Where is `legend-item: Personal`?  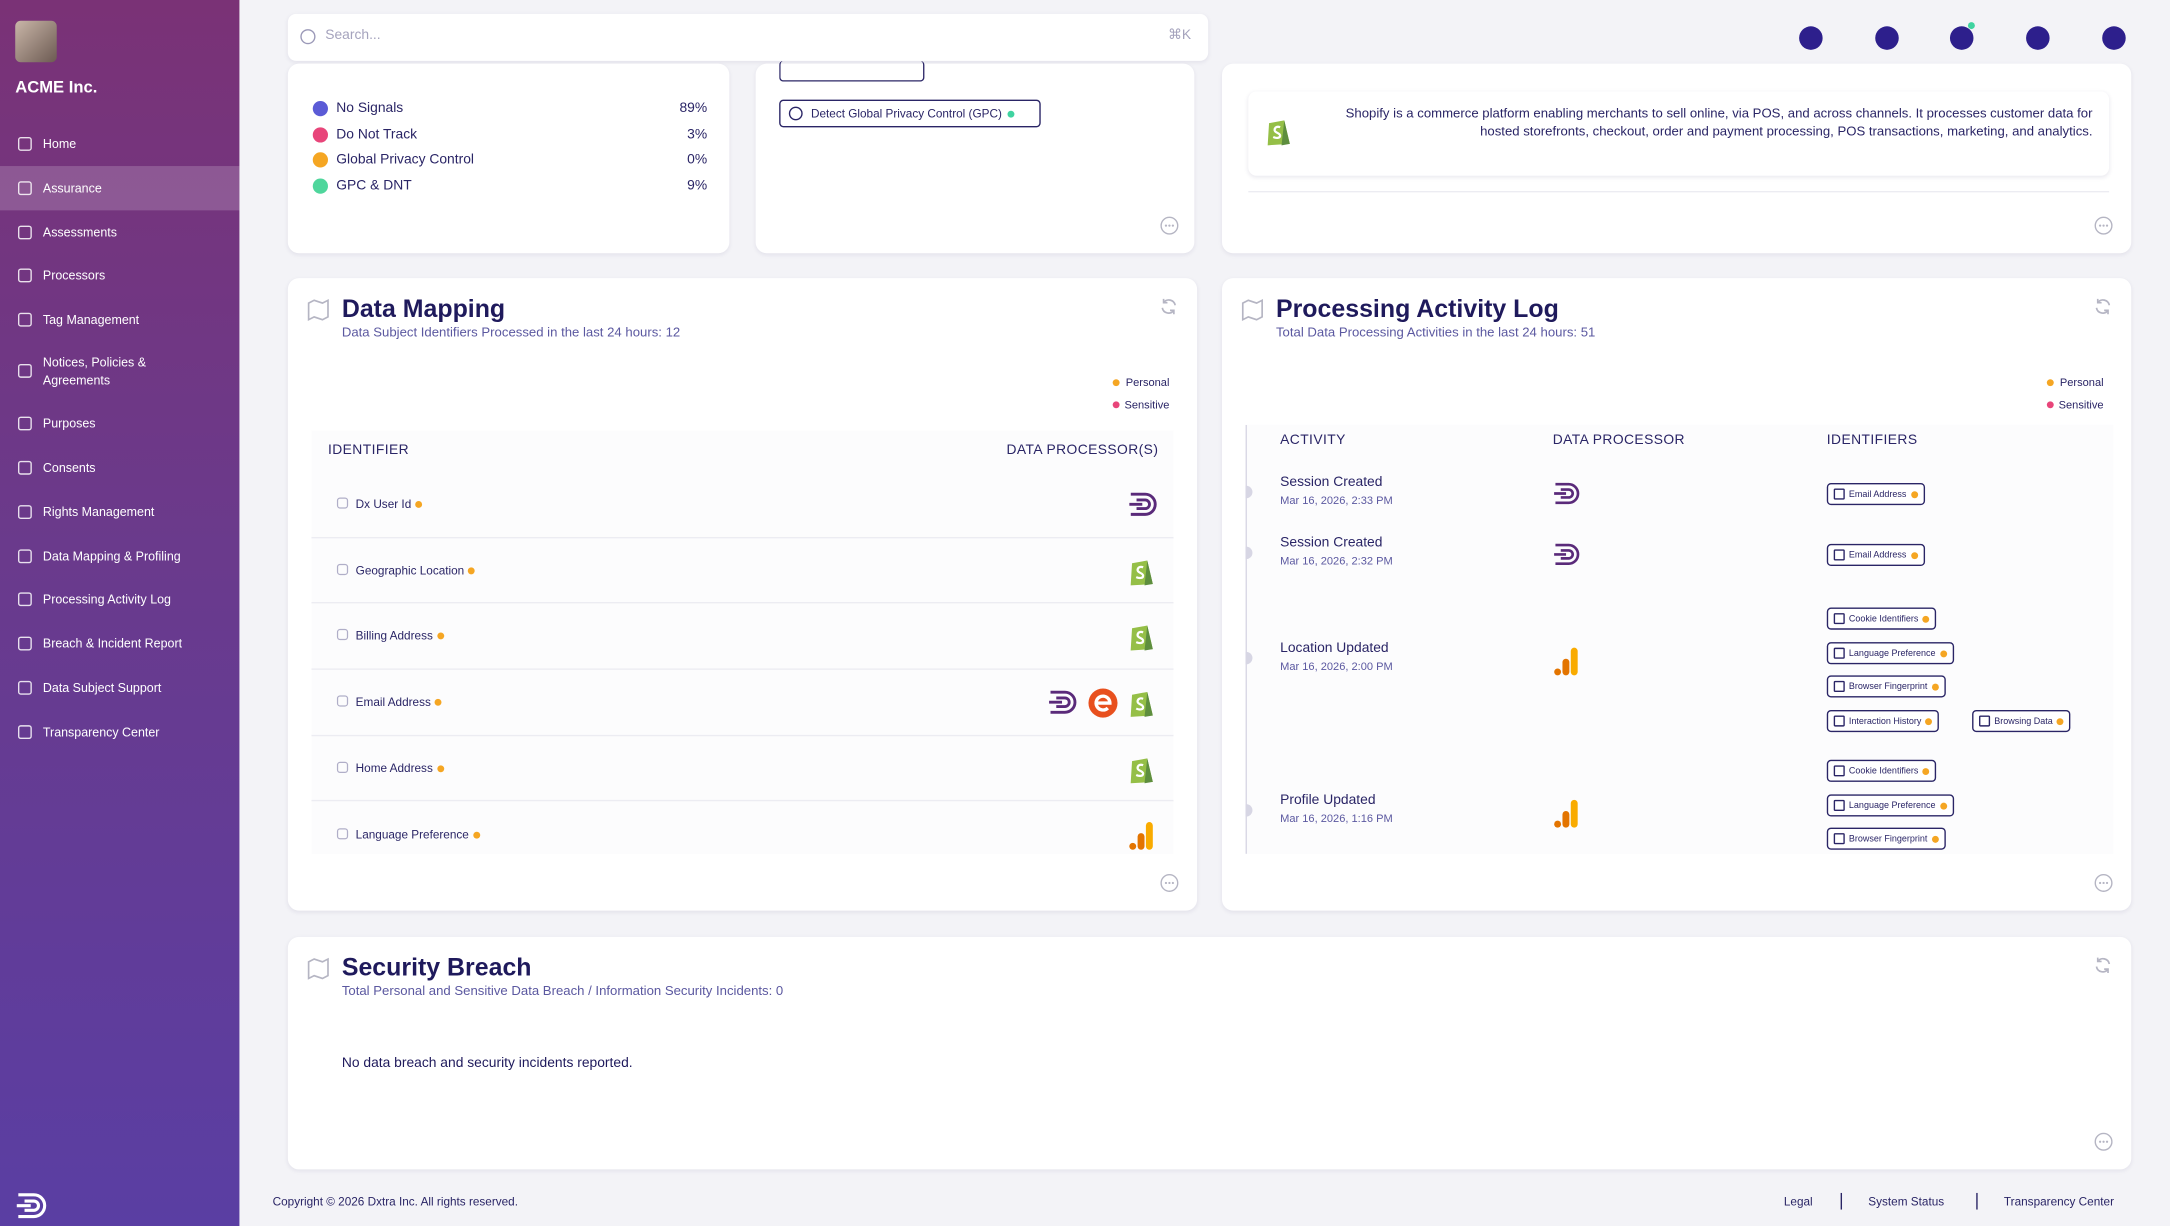 legend-item: Personal is located at coordinates (1100, 384).